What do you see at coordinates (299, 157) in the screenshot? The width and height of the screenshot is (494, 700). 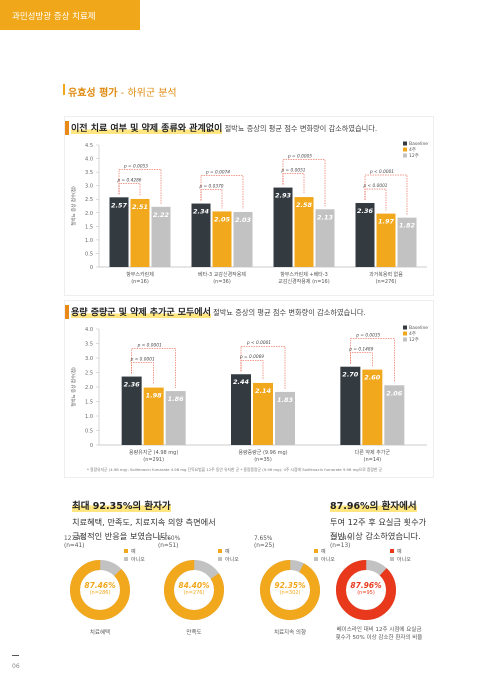 I see `p-value-label: p = 0.0005` at bounding box center [299, 157].